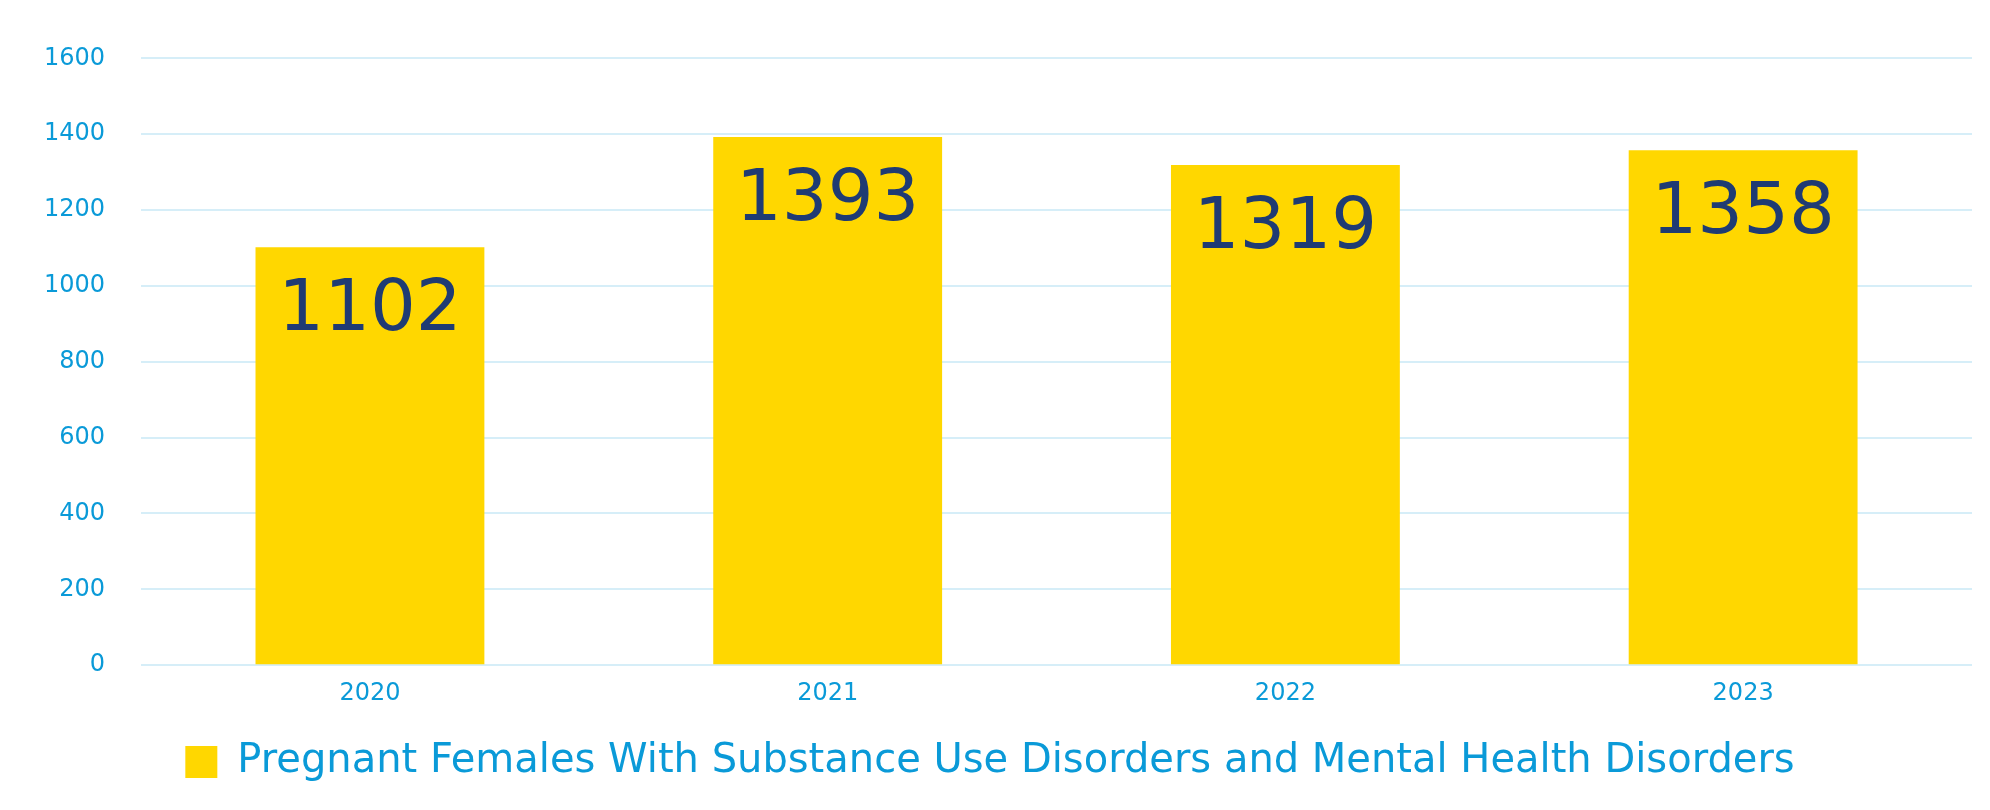 The image size is (1990, 810). What do you see at coordinates (828, 691) in the screenshot?
I see `x-tick-label: 2021` at bounding box center [828, 691].